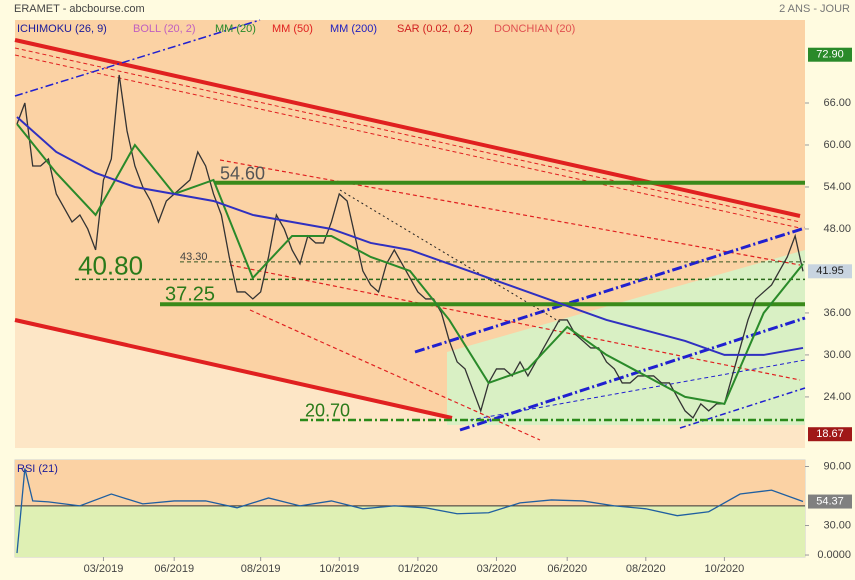  What do you see at coordinates (567, 569) in the screenshot?
I see `x-tick-label: 06/2020` at bounding box center [567, 569].